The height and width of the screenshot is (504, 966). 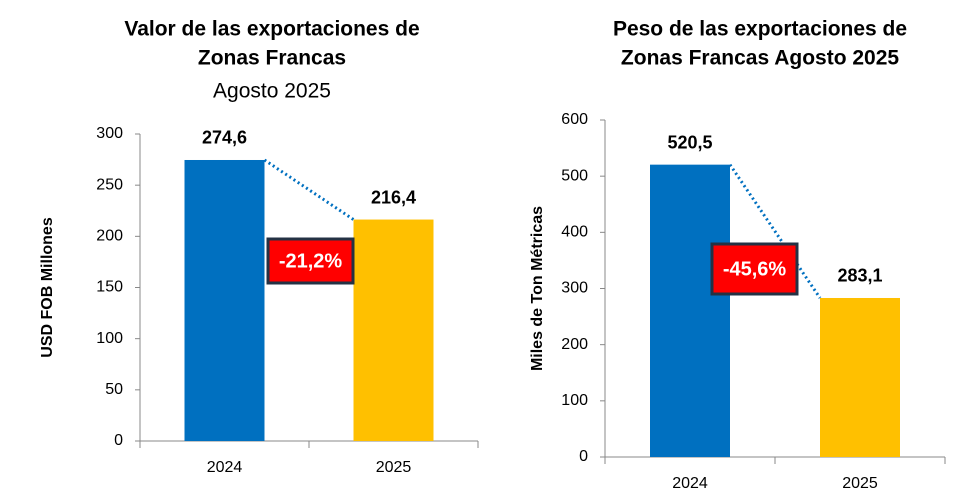 What do you see at coordinates (393, 197) in the screenshot?
I see `value-label: 216,4` at bounding box center [393, 197].